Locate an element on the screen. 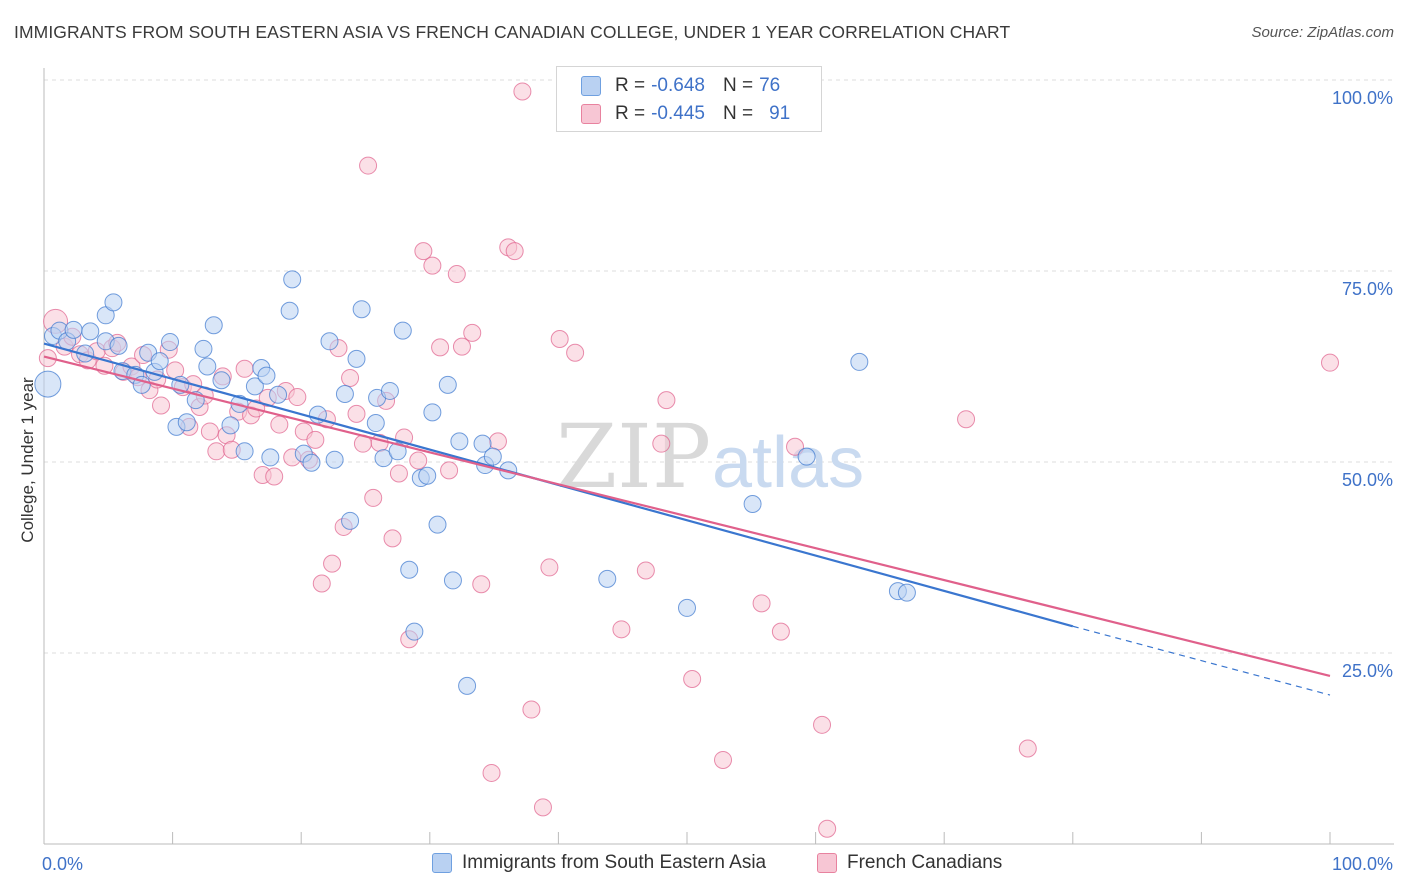 The height and width of the screenshot is (892, 1406). x-tick-label: 0.0% is located at coordinates (62, 864).